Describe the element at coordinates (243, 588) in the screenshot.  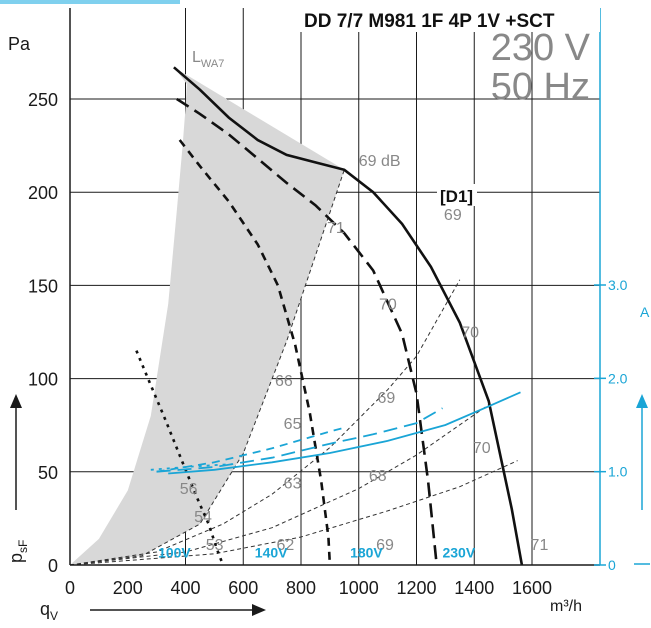
I see `x-tick-label: 600` at that location.